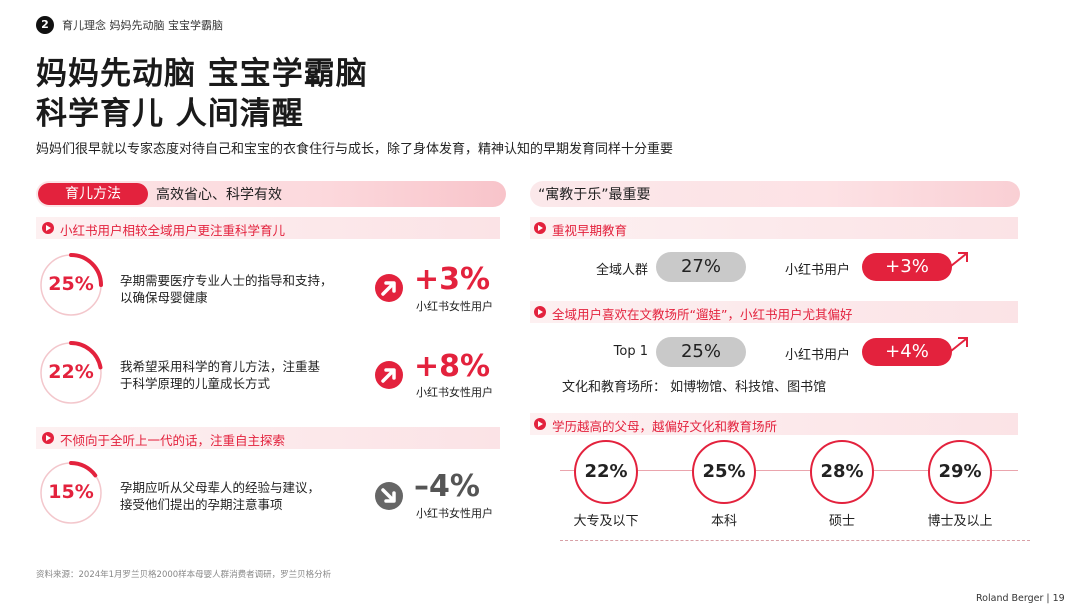  What do you see at coordinates (452, 366) in the screenshot?
I see `stat2-delta: +8%` at bounding box center [452, 366].